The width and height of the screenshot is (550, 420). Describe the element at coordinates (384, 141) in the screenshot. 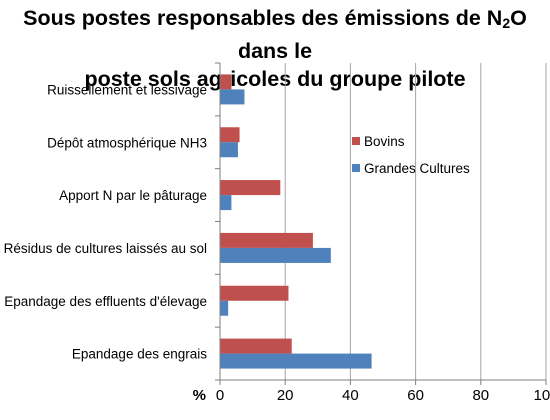

I see `legend-label: Bovins` at that location.